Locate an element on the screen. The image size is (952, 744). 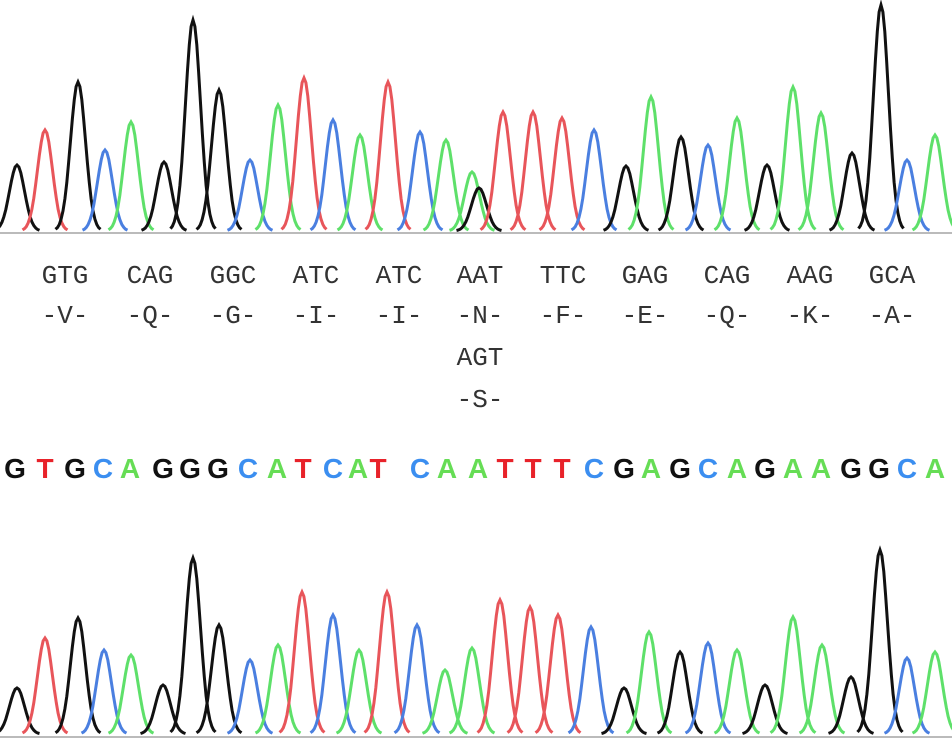
variant-amino-acid: -S- is located at coordinates (480, 400).